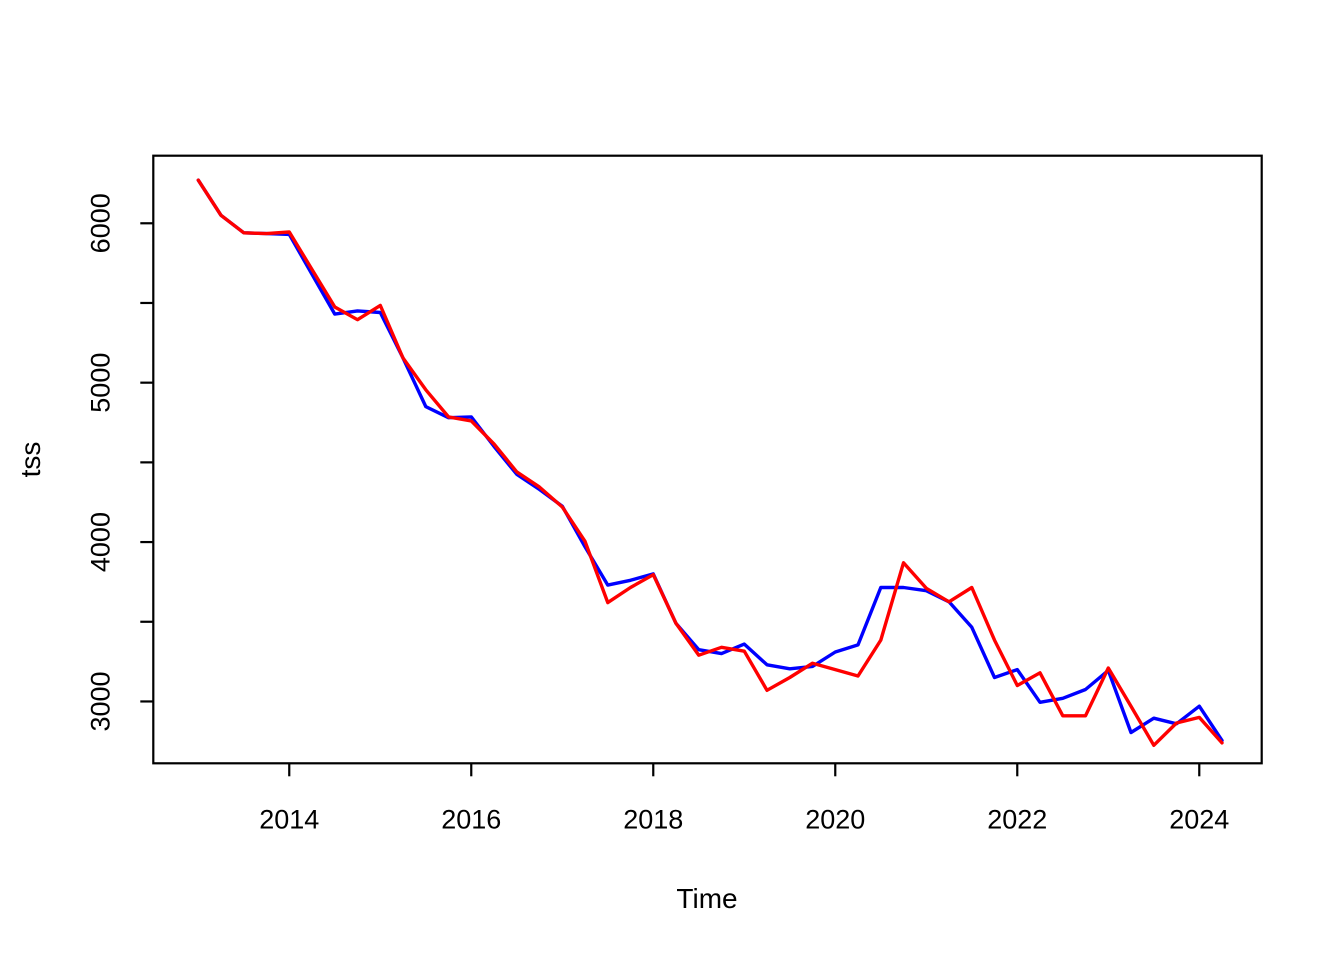 This screenshot has width=1344, height=960. Describe the element at coordinates (706, 898) in the screenshot. I see `x-axis-title: Time` at that location.